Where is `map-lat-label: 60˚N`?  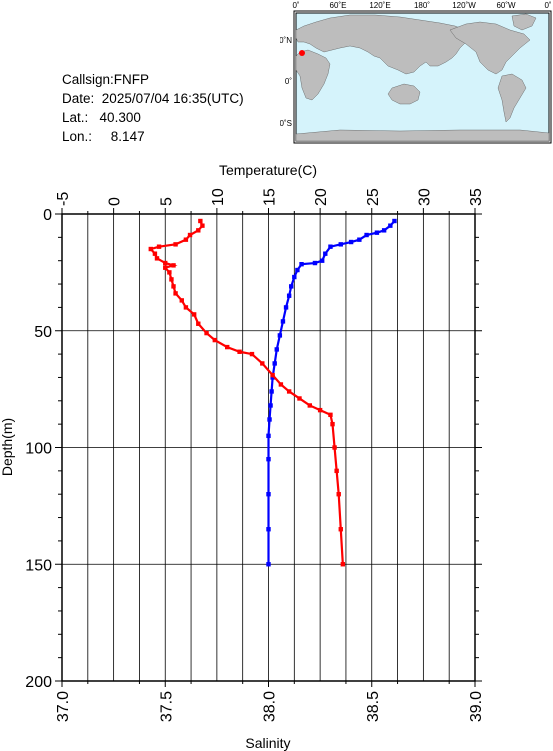
map-lat-label: 60˚N is located at coordinates (286, 40).